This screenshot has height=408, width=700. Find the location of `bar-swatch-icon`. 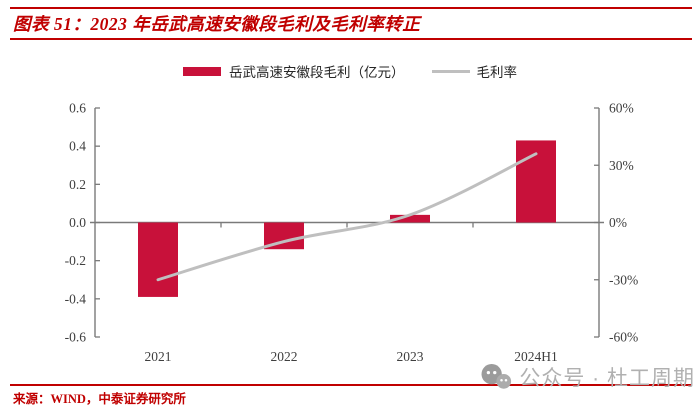

bar-swatch-icon is located at coordinates (202, 71).